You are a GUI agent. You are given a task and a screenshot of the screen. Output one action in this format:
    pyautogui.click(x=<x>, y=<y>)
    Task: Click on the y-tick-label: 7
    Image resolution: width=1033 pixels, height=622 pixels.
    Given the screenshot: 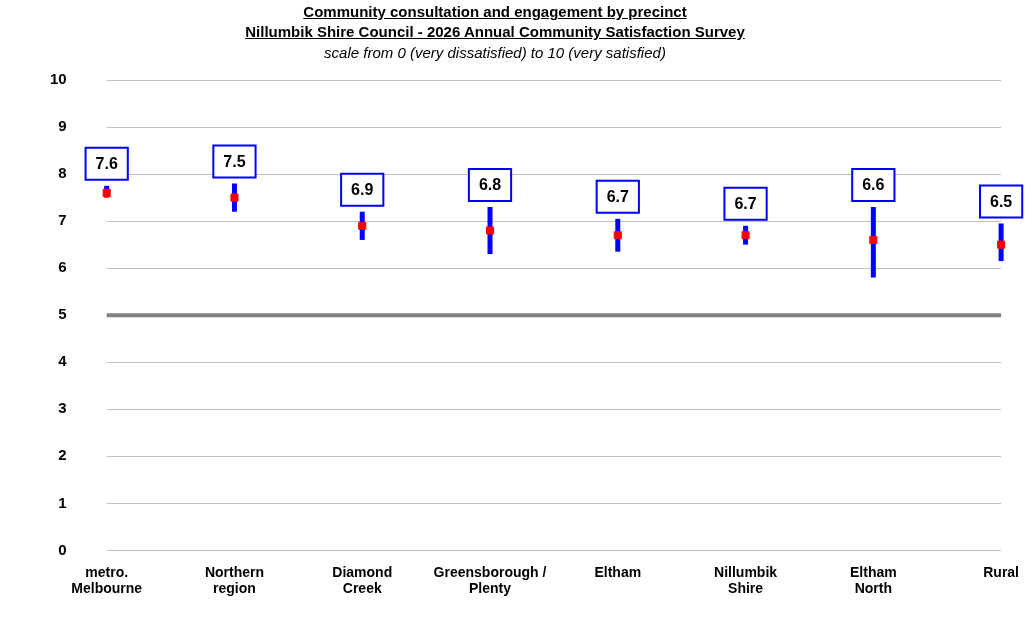 What is the action you would take?
    pyautogui.click(x=62, y=220)
    